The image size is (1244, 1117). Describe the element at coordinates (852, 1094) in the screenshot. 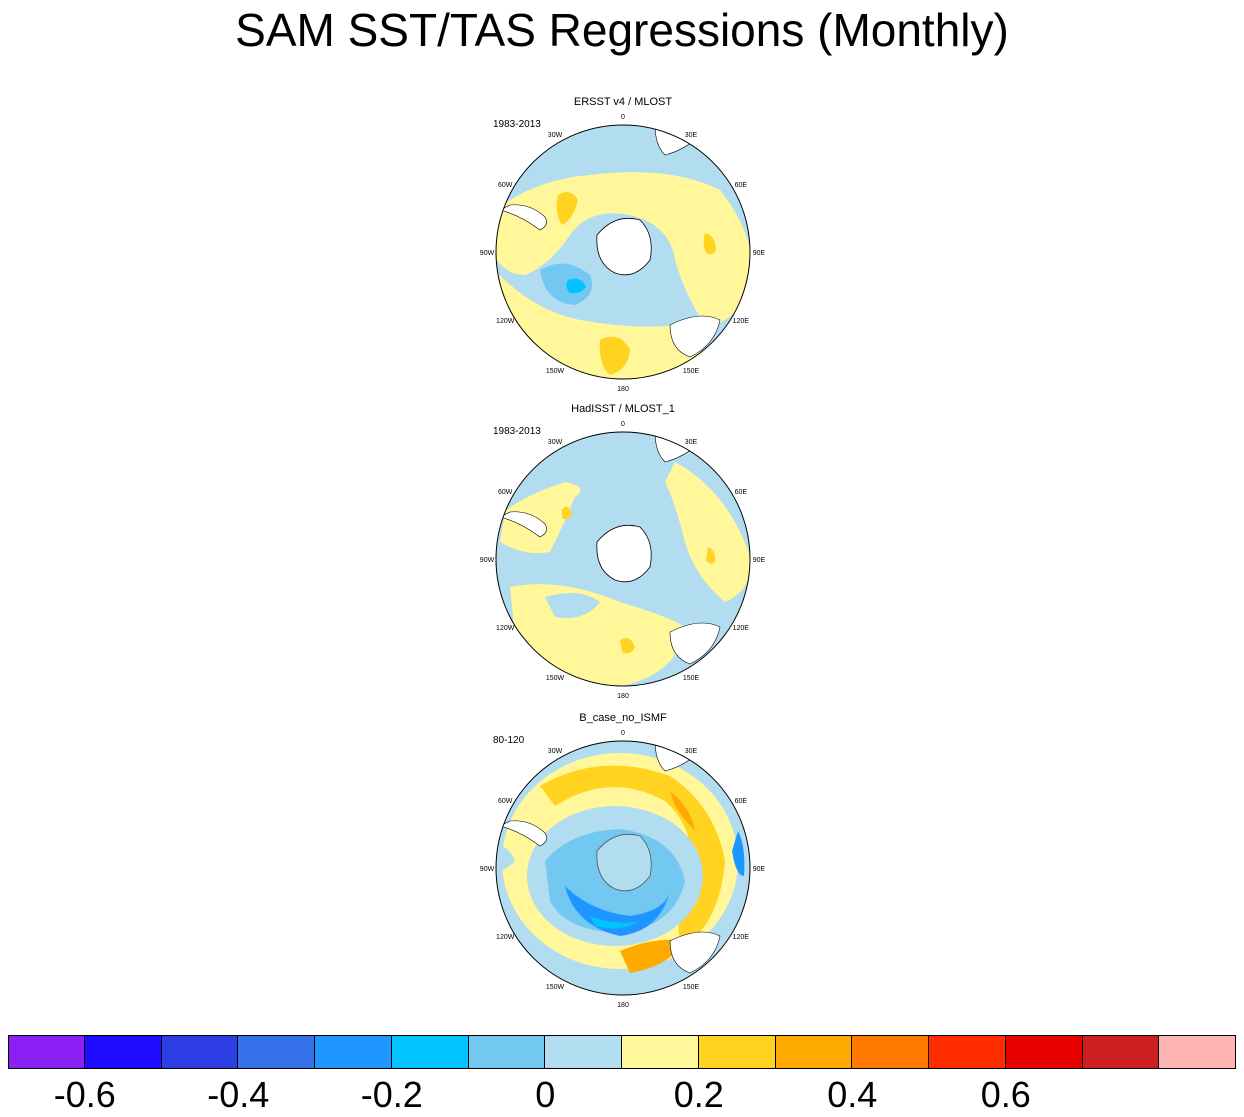

I see `colorbar-label: 0.4` at that location.